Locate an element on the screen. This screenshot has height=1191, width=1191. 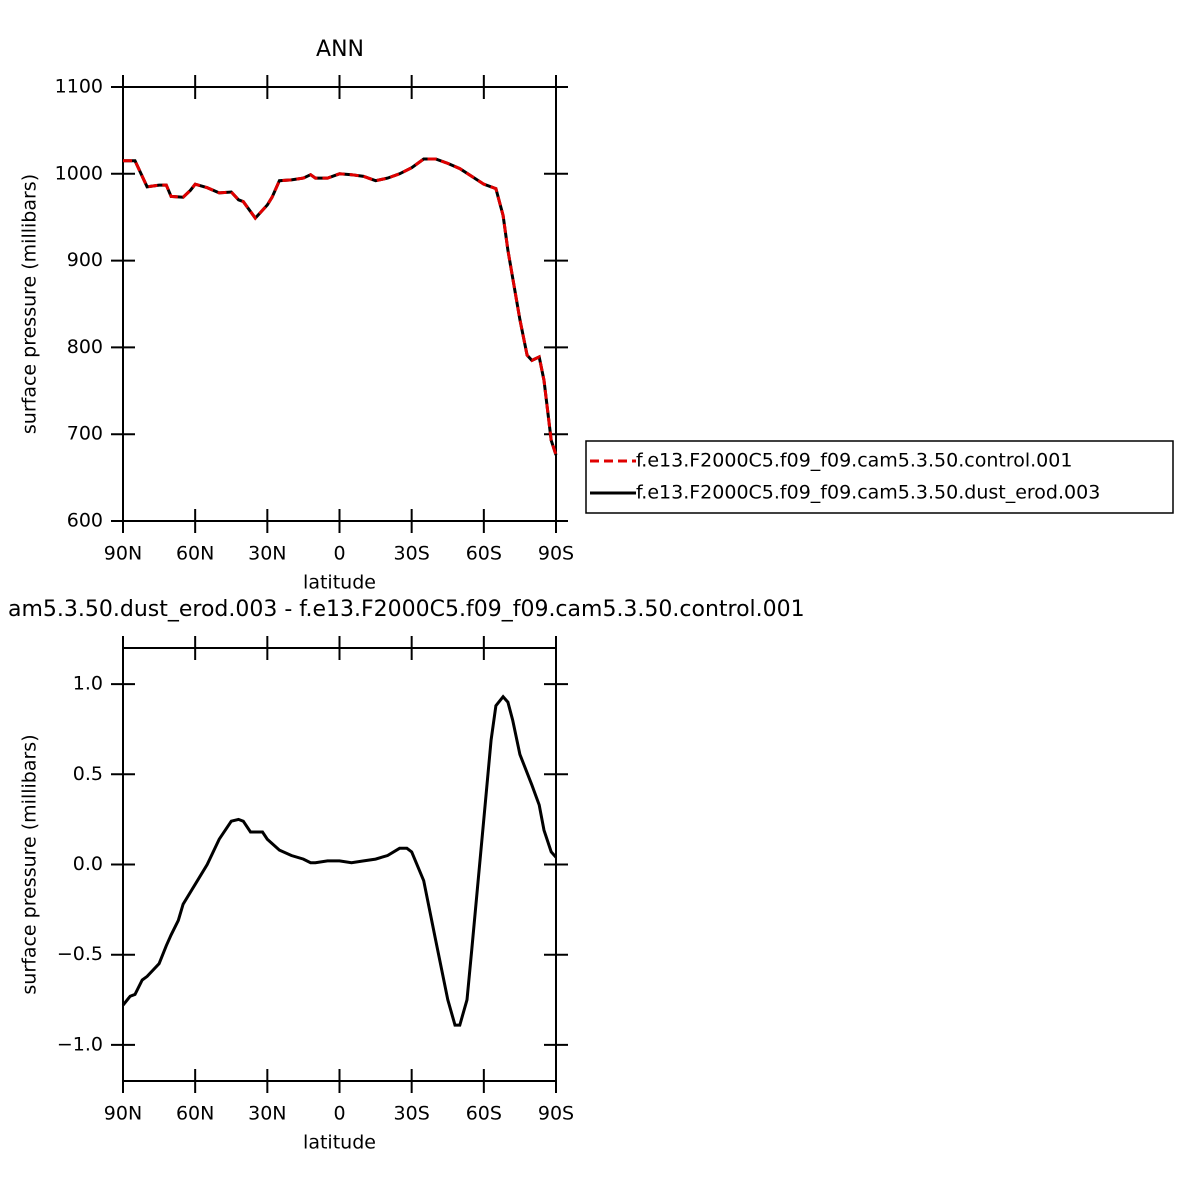
y-tick-label: 800 is located at coordinates (85, 347).